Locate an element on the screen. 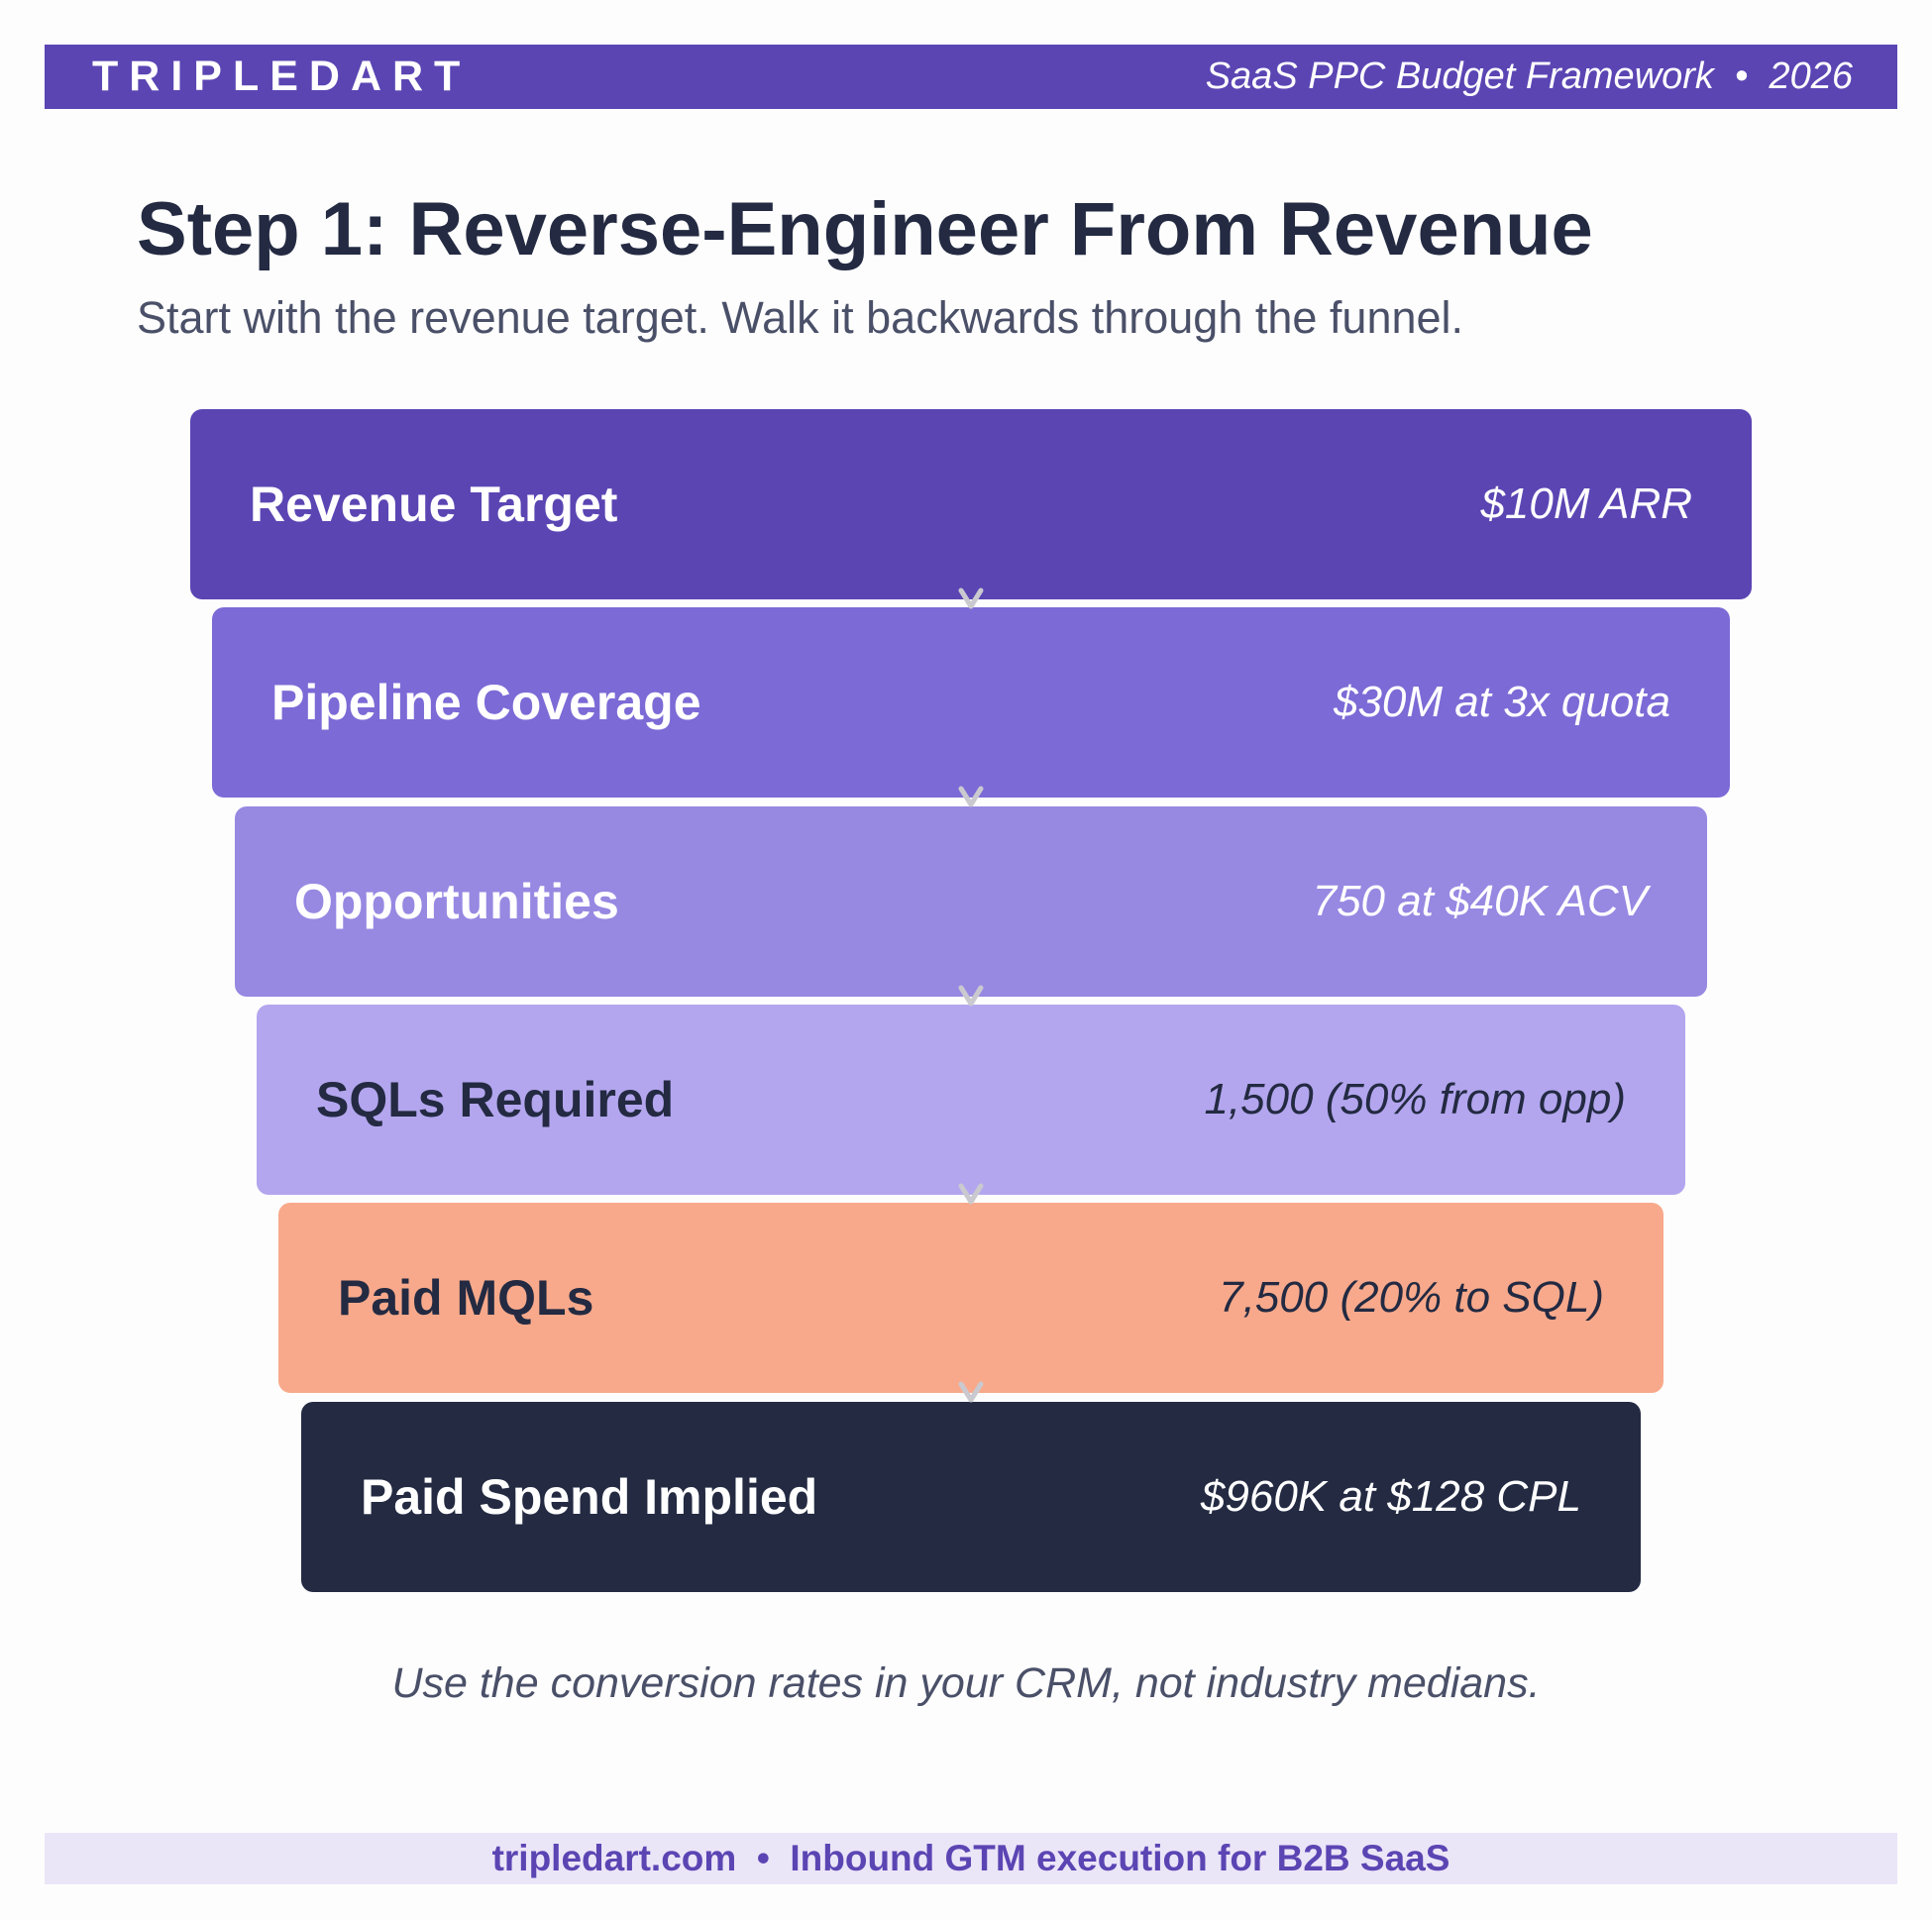 The height and width of the screenshot is (1920, 1932). stage-value: $960K at $128 CPL is located at coordinates (1390, 1496).